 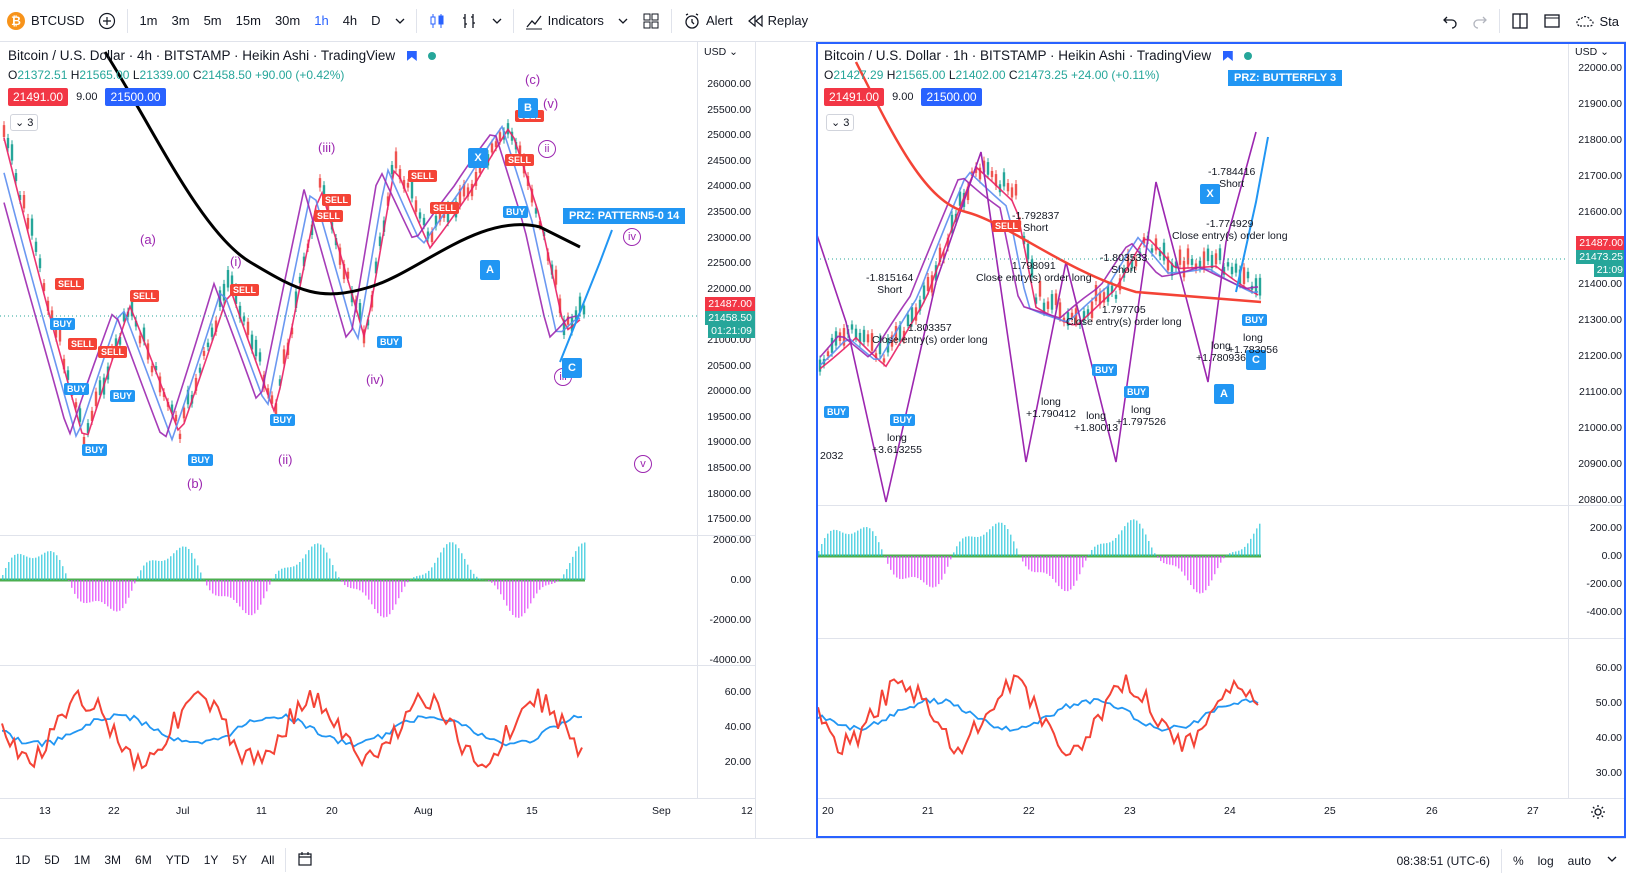 What do you see at coordinates (376, 20) in the screenshot?
I see `interval-d: D` at bounding box center [376, 20].